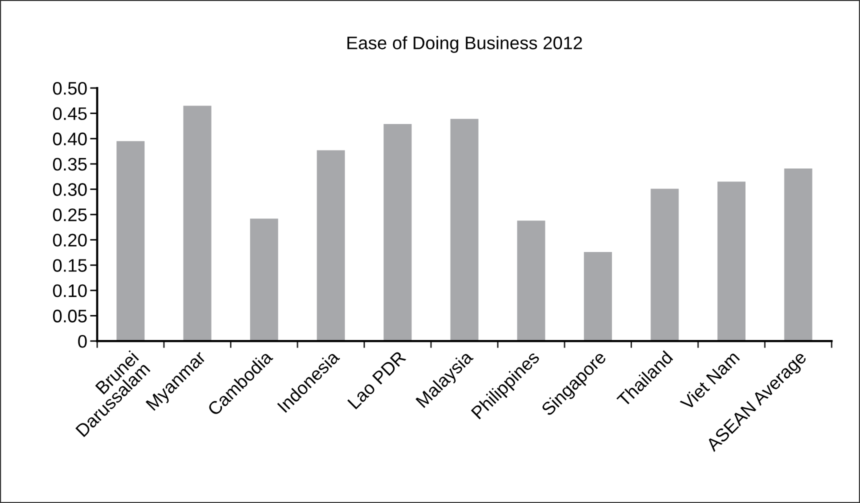 Image resolution: width=860 pixels, height=503 pixels. What do you see at coordinates (70, 139) in the screenshot?
I see `y-tick-label: 0.40` at bounding box center [70, 139].